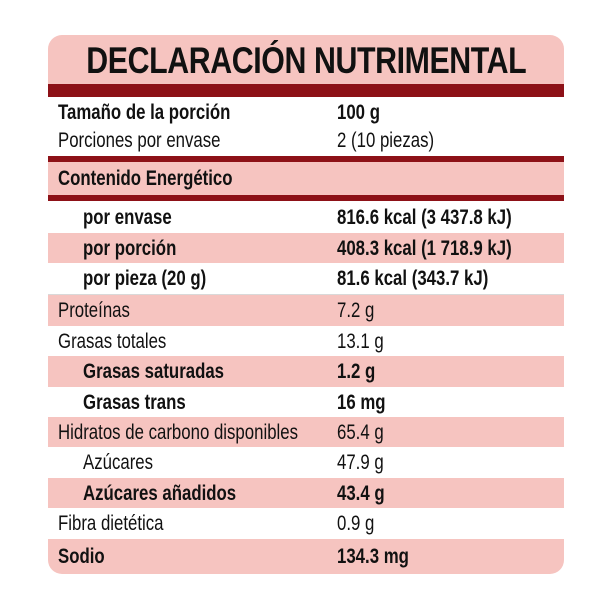 The image size is (612, 612). What do you see at coordinates (360, 341) in the screenshot?
I see `nutrient-value: 13.1 g` at bounding box center [360, 341].